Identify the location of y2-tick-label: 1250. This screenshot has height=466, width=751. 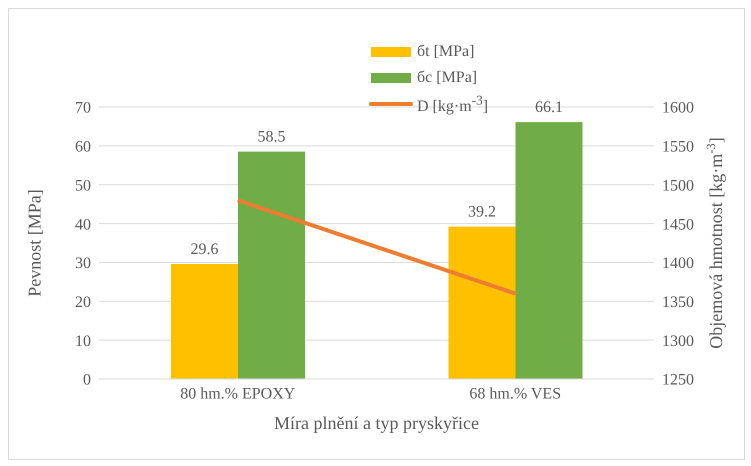
(678, 380).